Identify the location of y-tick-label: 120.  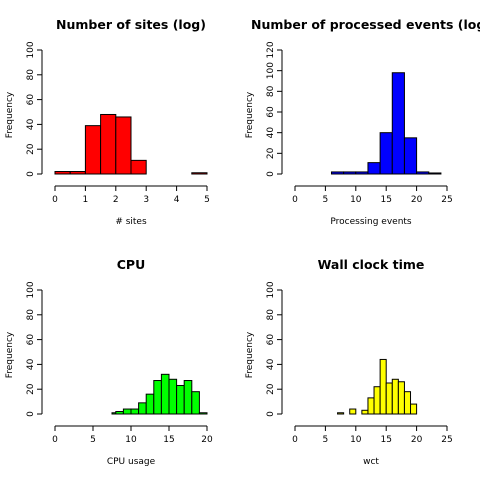
(271, 49).